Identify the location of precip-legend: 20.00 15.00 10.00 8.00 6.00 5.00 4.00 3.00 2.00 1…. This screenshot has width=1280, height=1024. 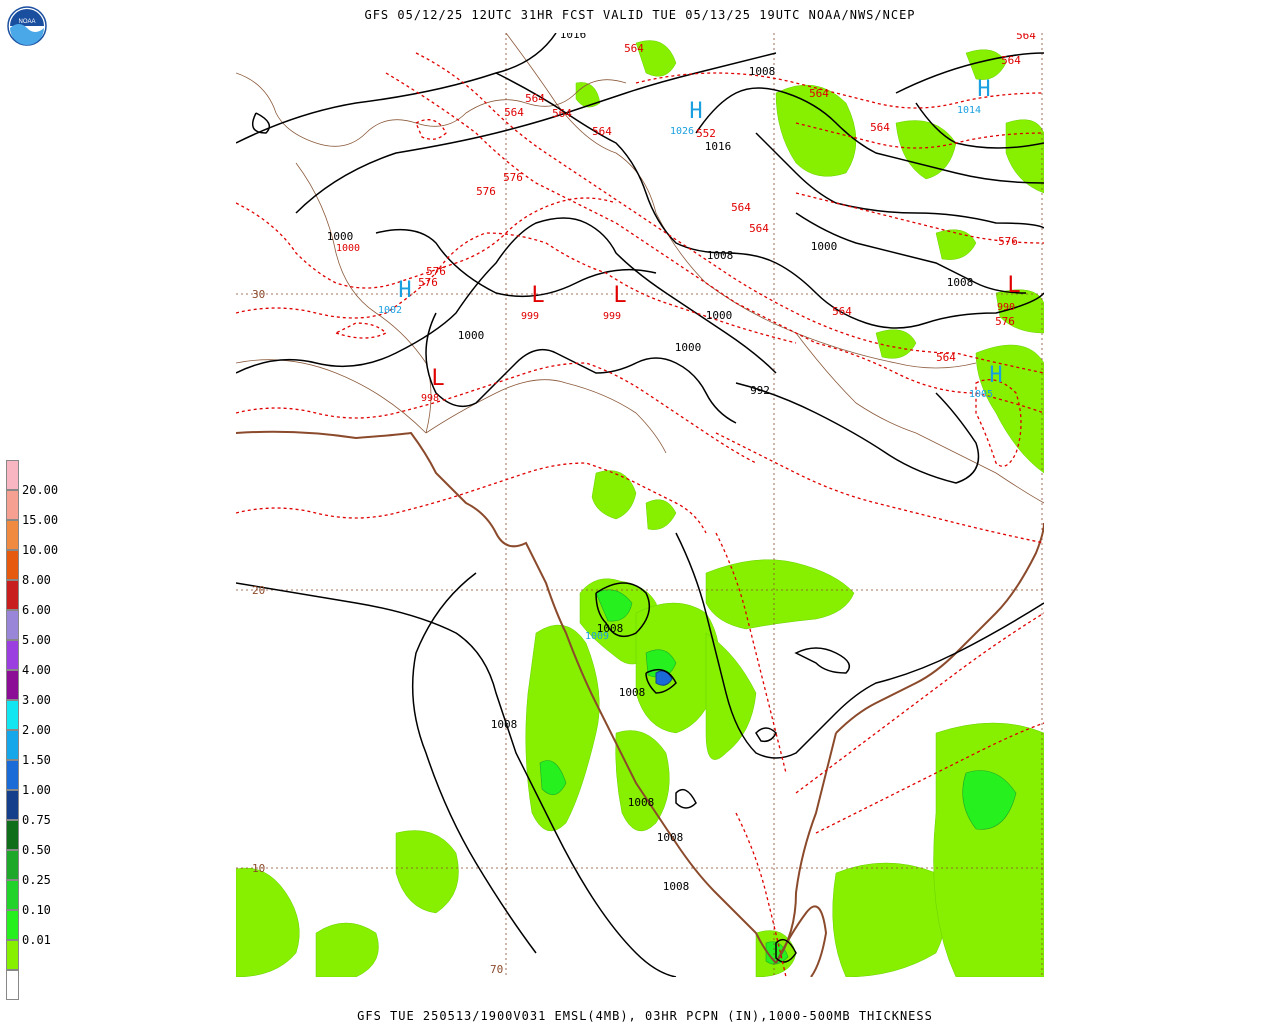
(32, 730).